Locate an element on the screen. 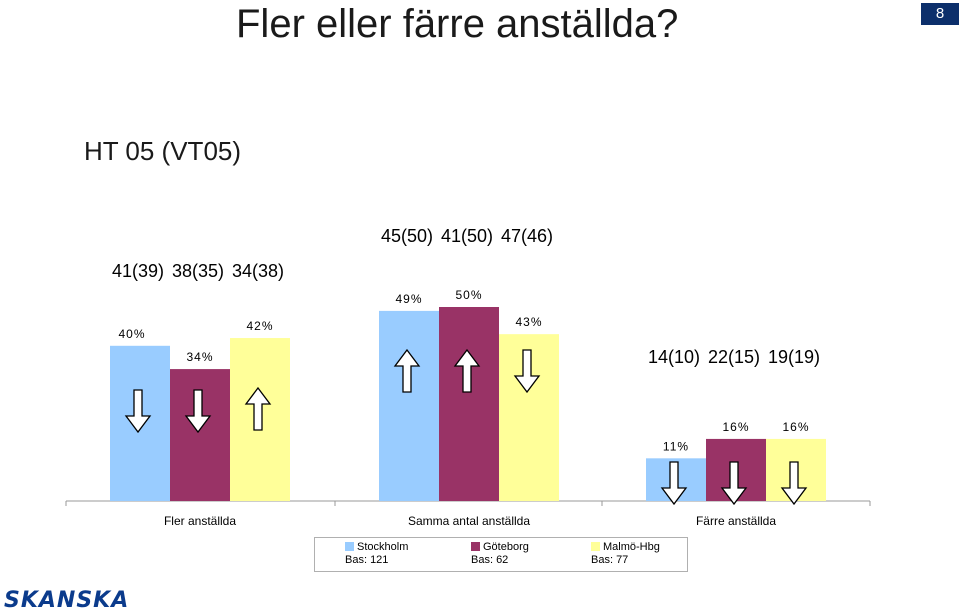  legend-item-goteborg: Göteborg Bas: 62 is located at coordinates (500, 554).